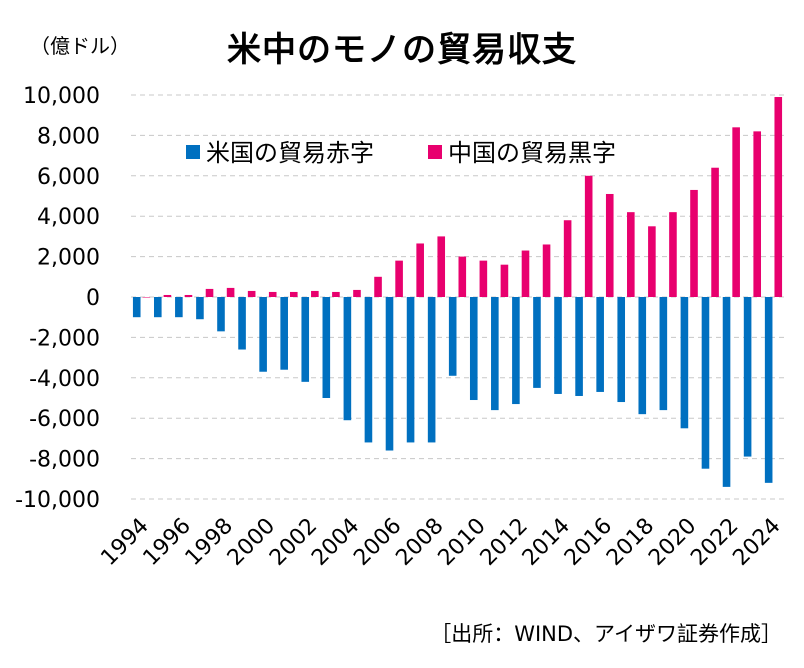 This screenshot has width=804, height=668. What do you see at coordinates (68, 217) in the screenshot?
I see `y-tick-label: 4,000` at bounding box center [68, 217].